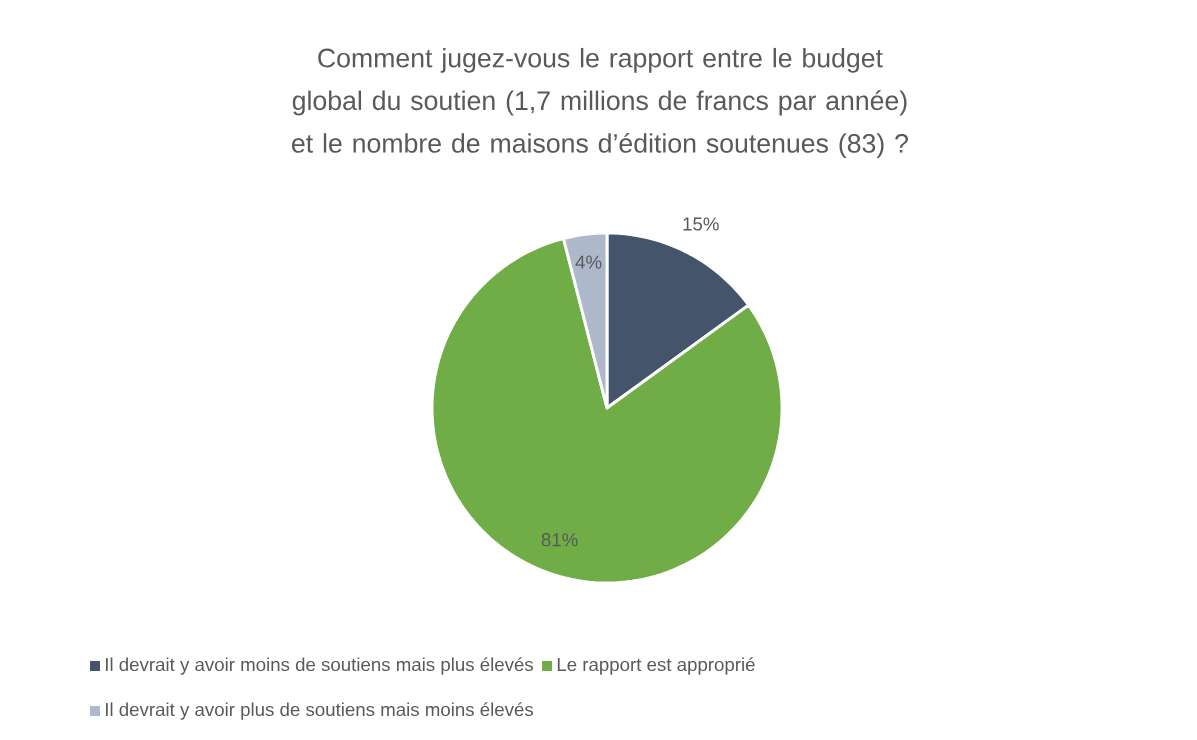 The width and height of the screenshot is (1197, 740). Describe the element at coordinates (319, 666) in the screenshot. I see `legend-label: Il devrait y avoir moins de soutiens mais plus élevés` at that location.